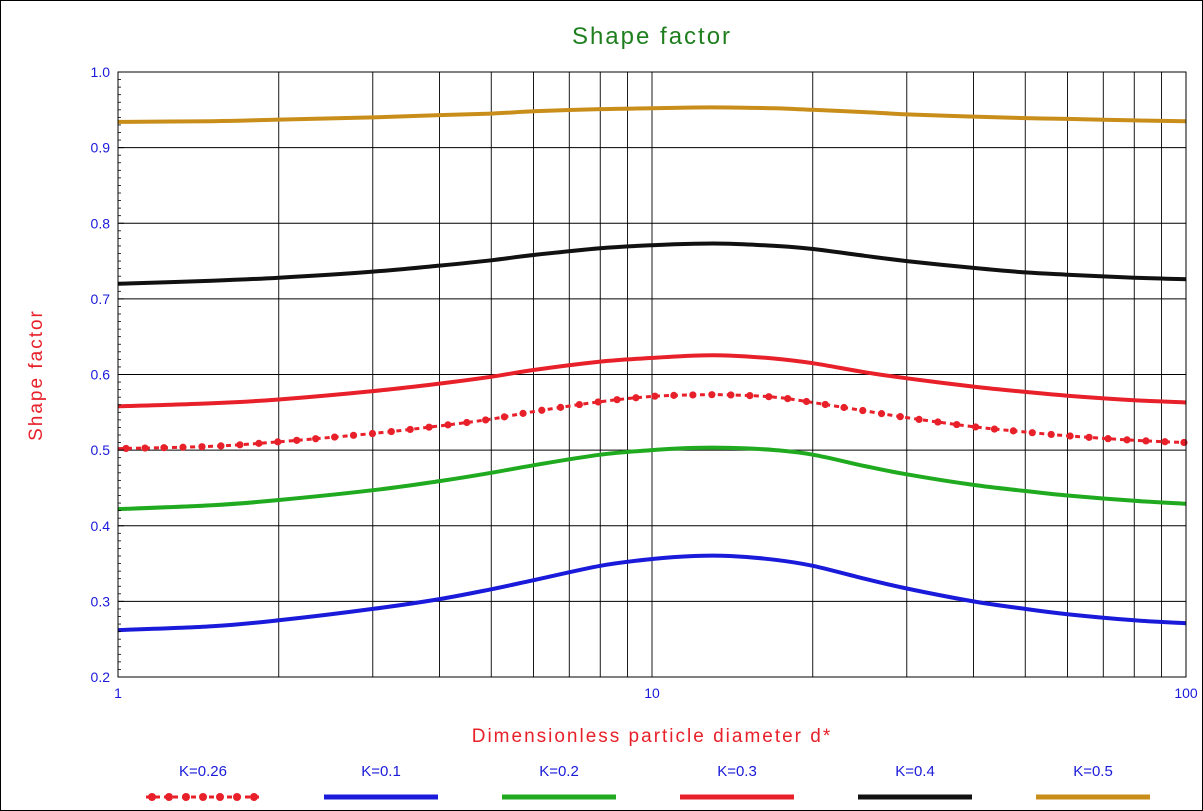 Image resolution: width=1203 pixels, height=811 pixels. Describe the element at coordinates (203, 771) in the screenshot. I see `legend-label-k-0-26: K=0.26` at that location.